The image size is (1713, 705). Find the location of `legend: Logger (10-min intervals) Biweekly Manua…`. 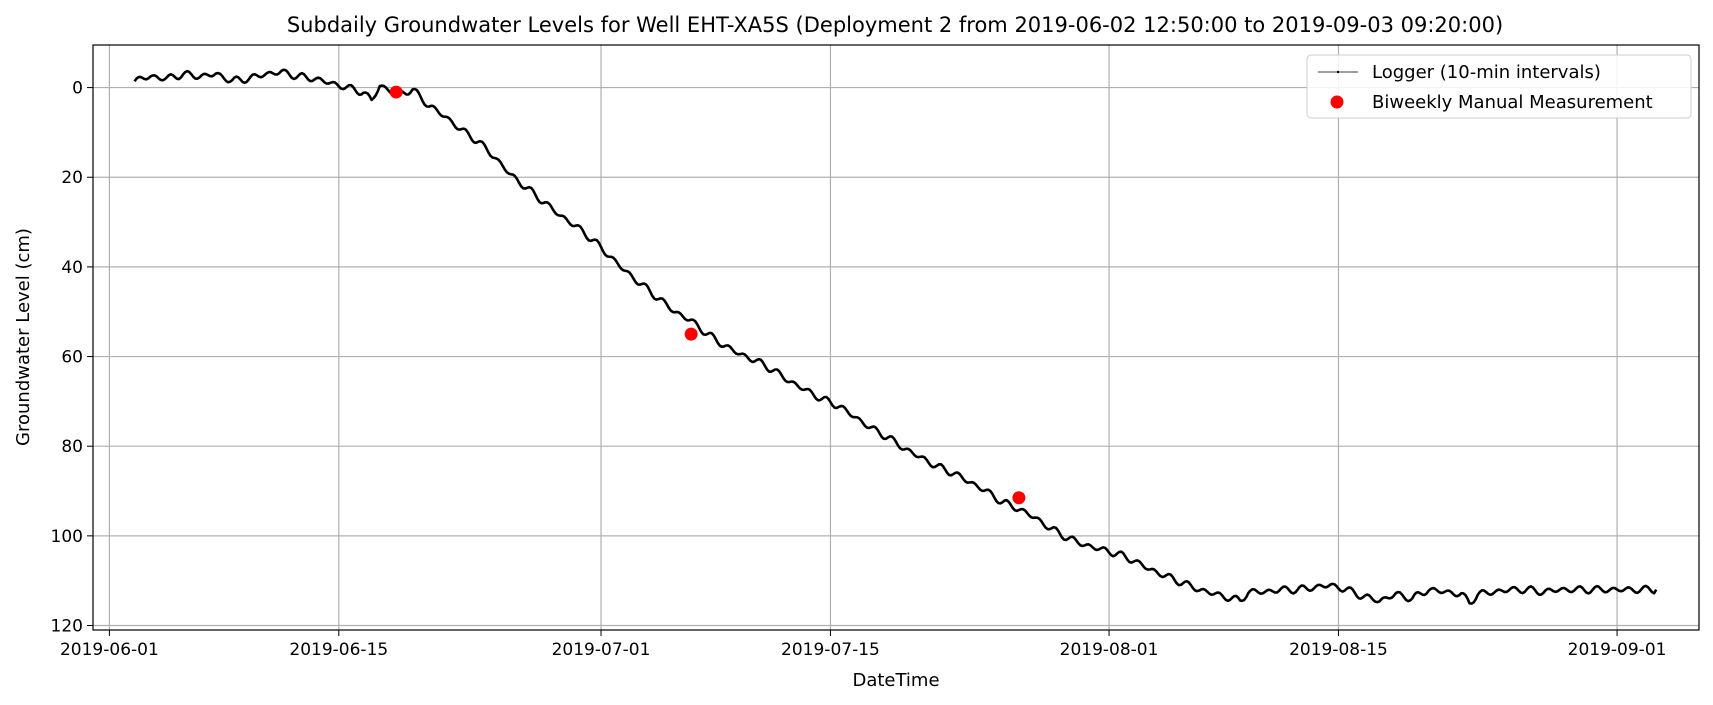

legend: Logger (10-min intervals) Biweekly Manua… is located at coordinates (1499, 86).